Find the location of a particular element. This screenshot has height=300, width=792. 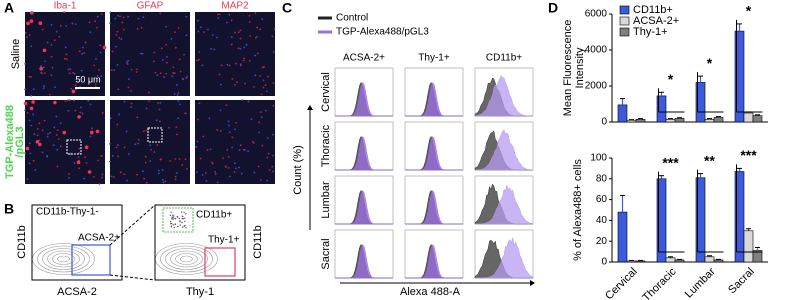

x-tick-label: Cervical is located at coordinates (621, 283).